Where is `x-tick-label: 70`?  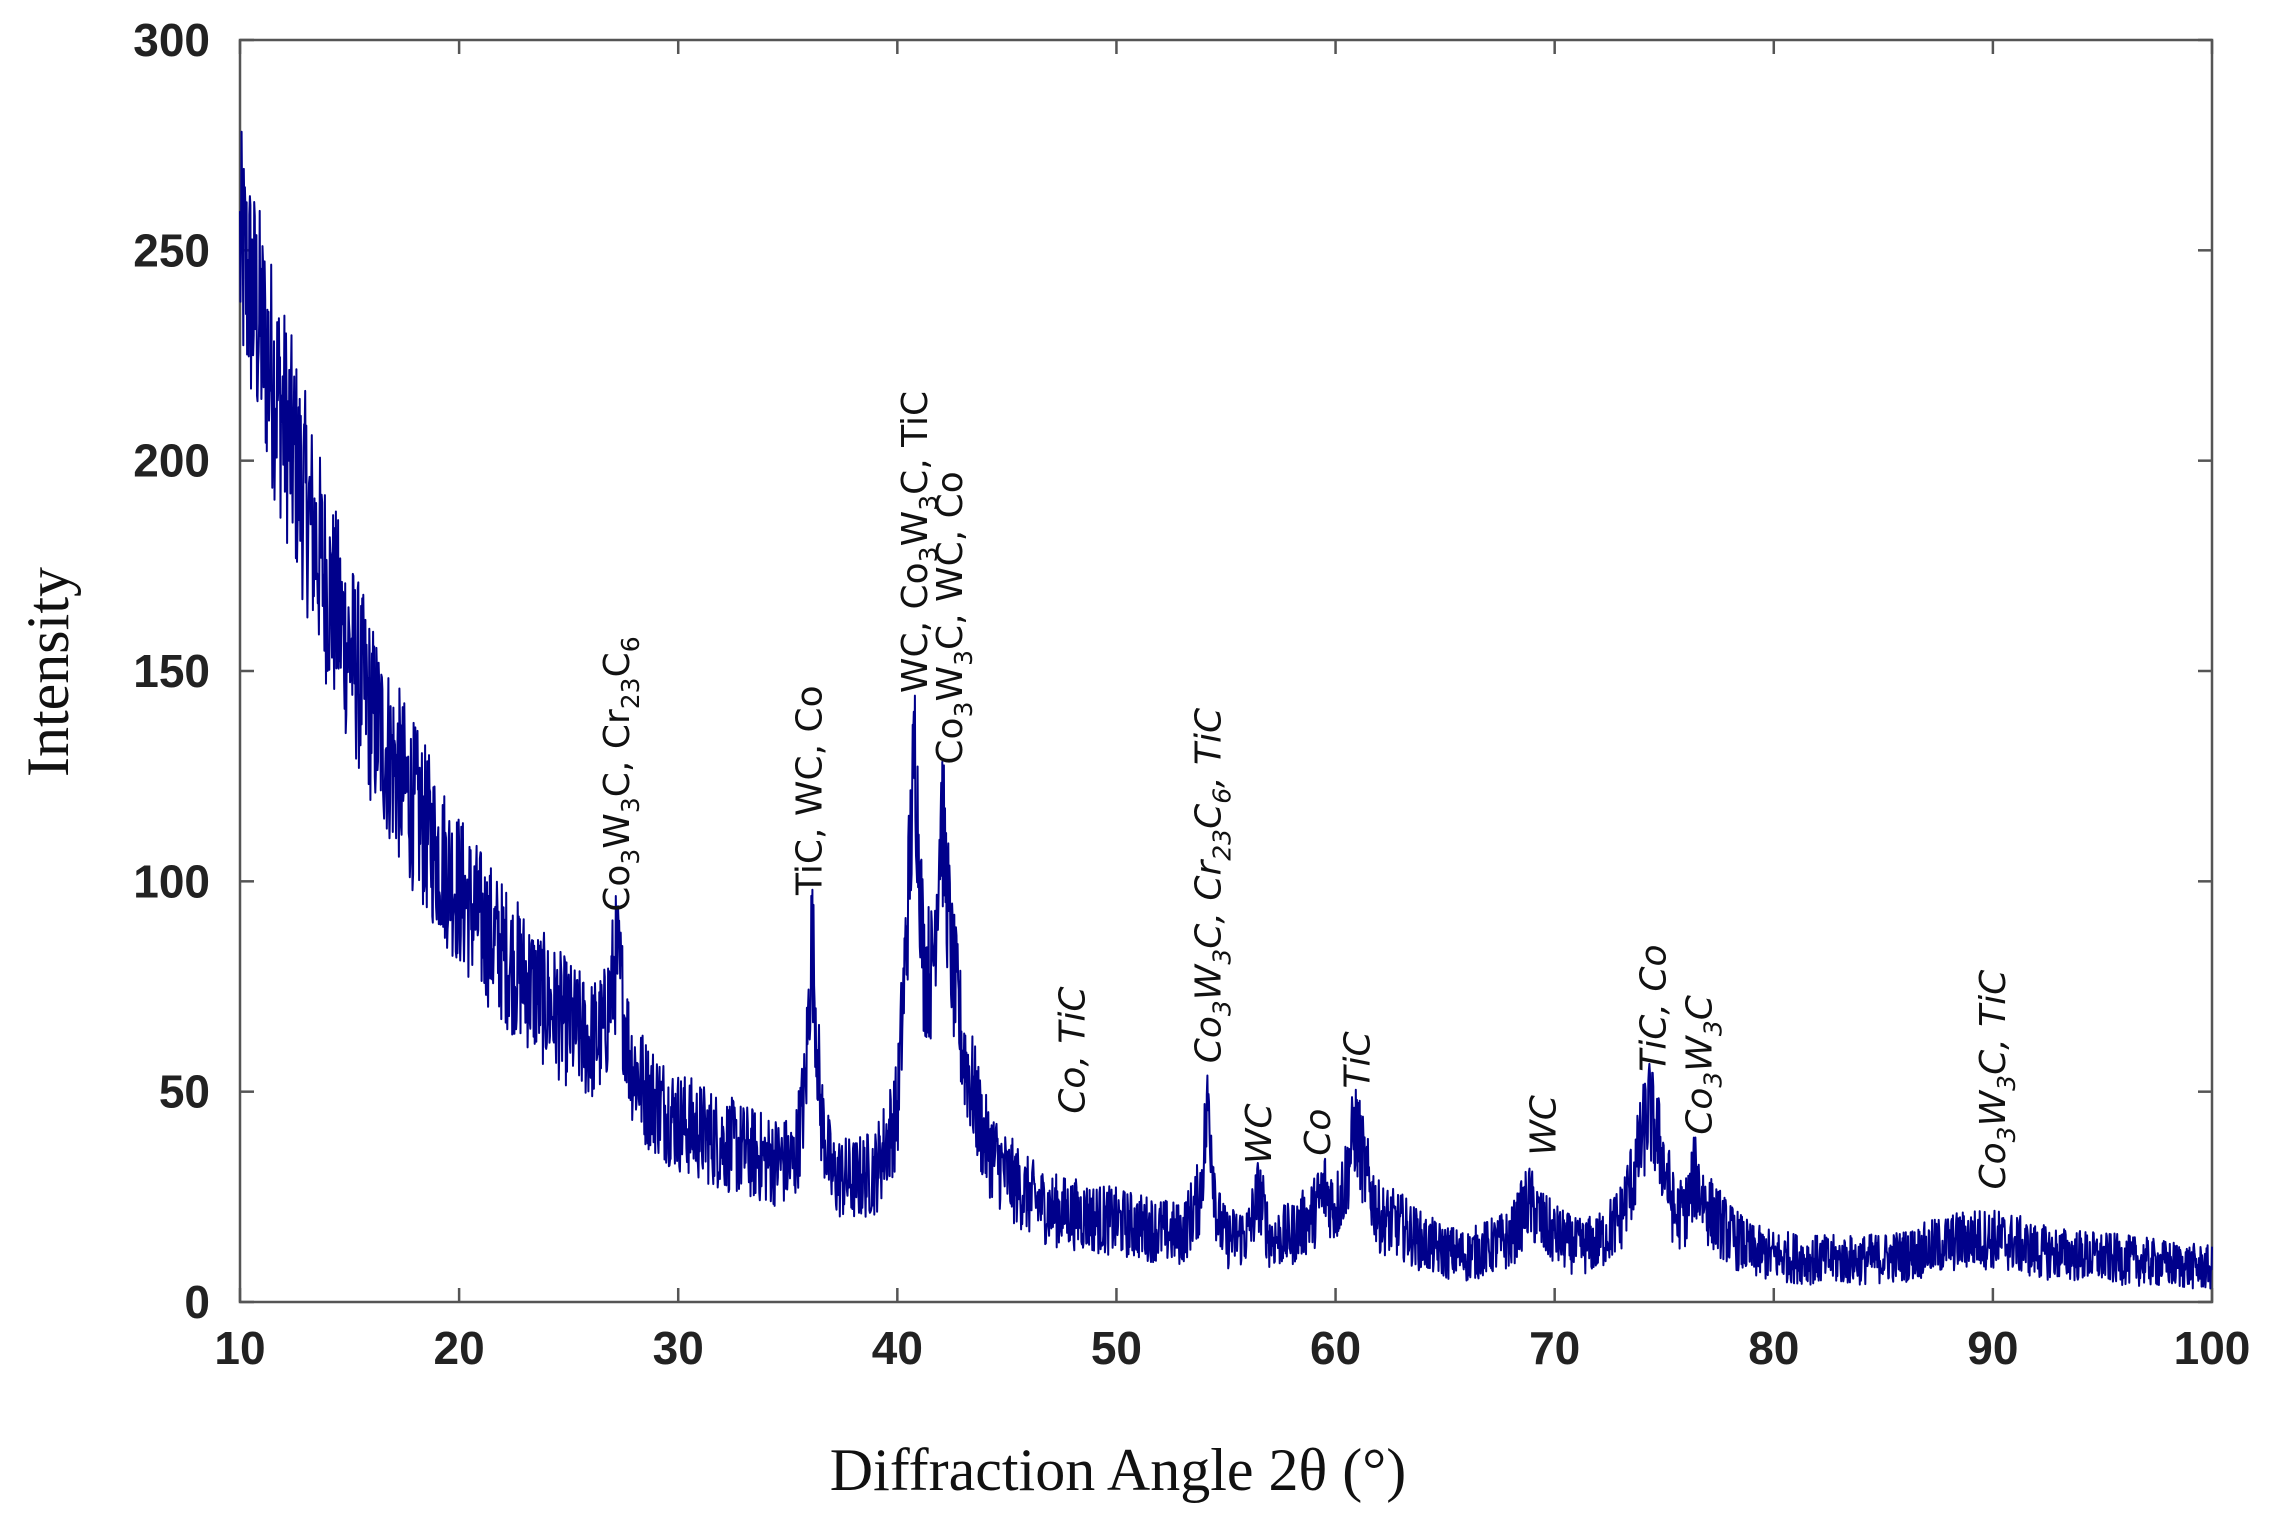 x-tick-label: 70 is located at coordinates (1554, 1348).